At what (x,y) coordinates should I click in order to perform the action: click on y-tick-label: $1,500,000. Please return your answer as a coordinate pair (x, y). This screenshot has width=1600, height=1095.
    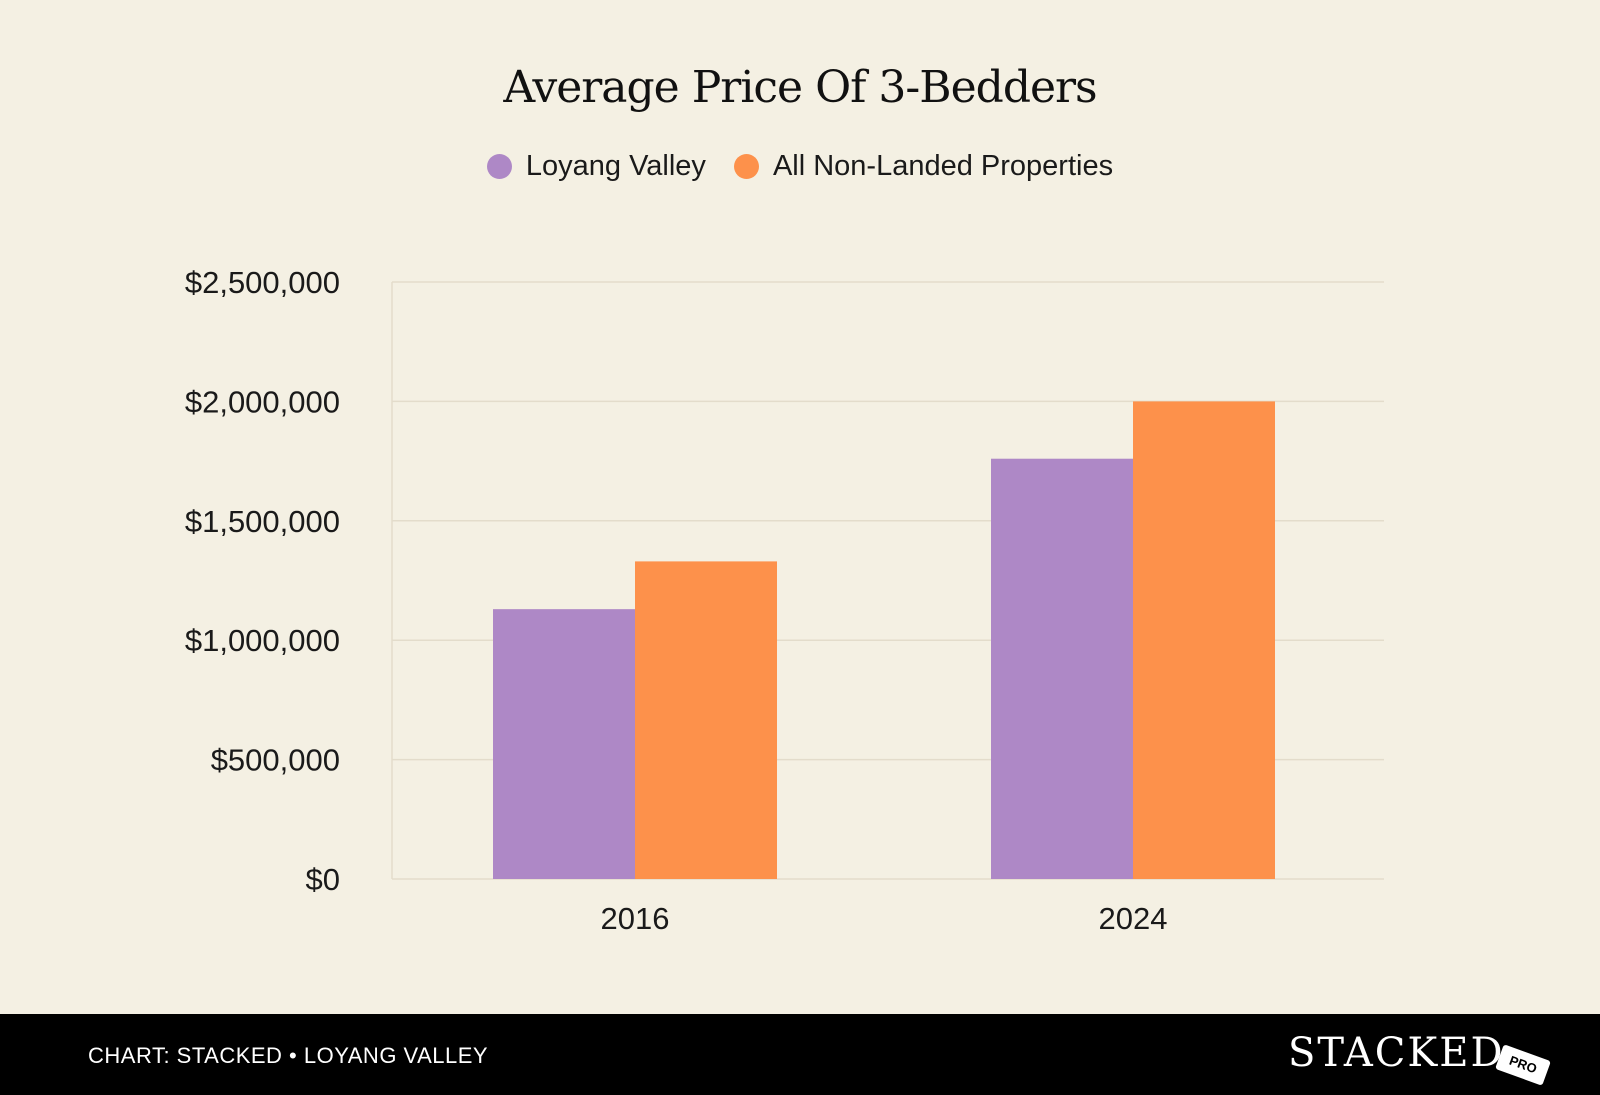
    Looking at the image, I should click on (262, 521).